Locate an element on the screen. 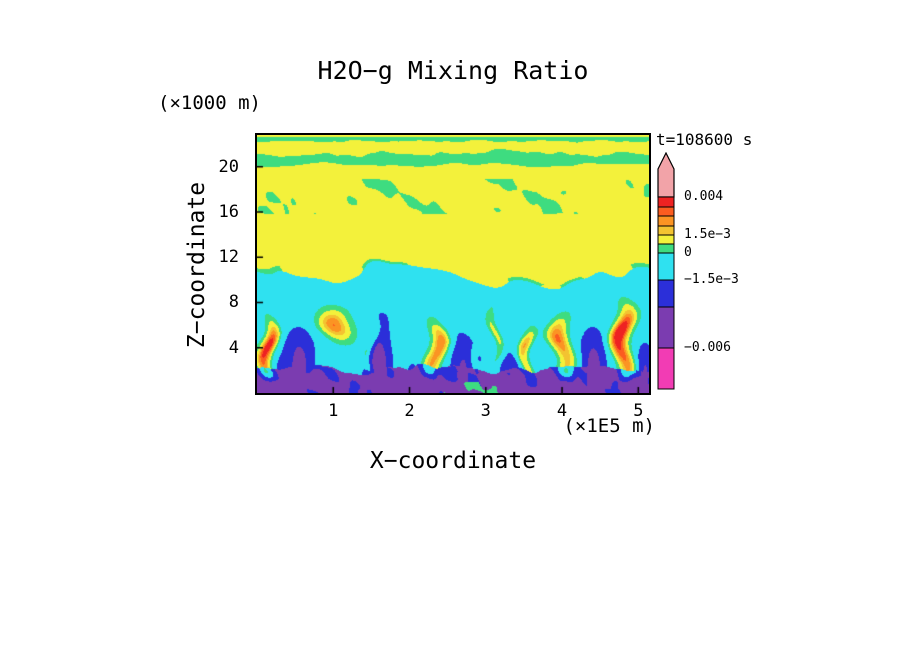 This screenshot has height=654, width=904. colorbar-tick-label: 0 is located at coordinates (688, 252).